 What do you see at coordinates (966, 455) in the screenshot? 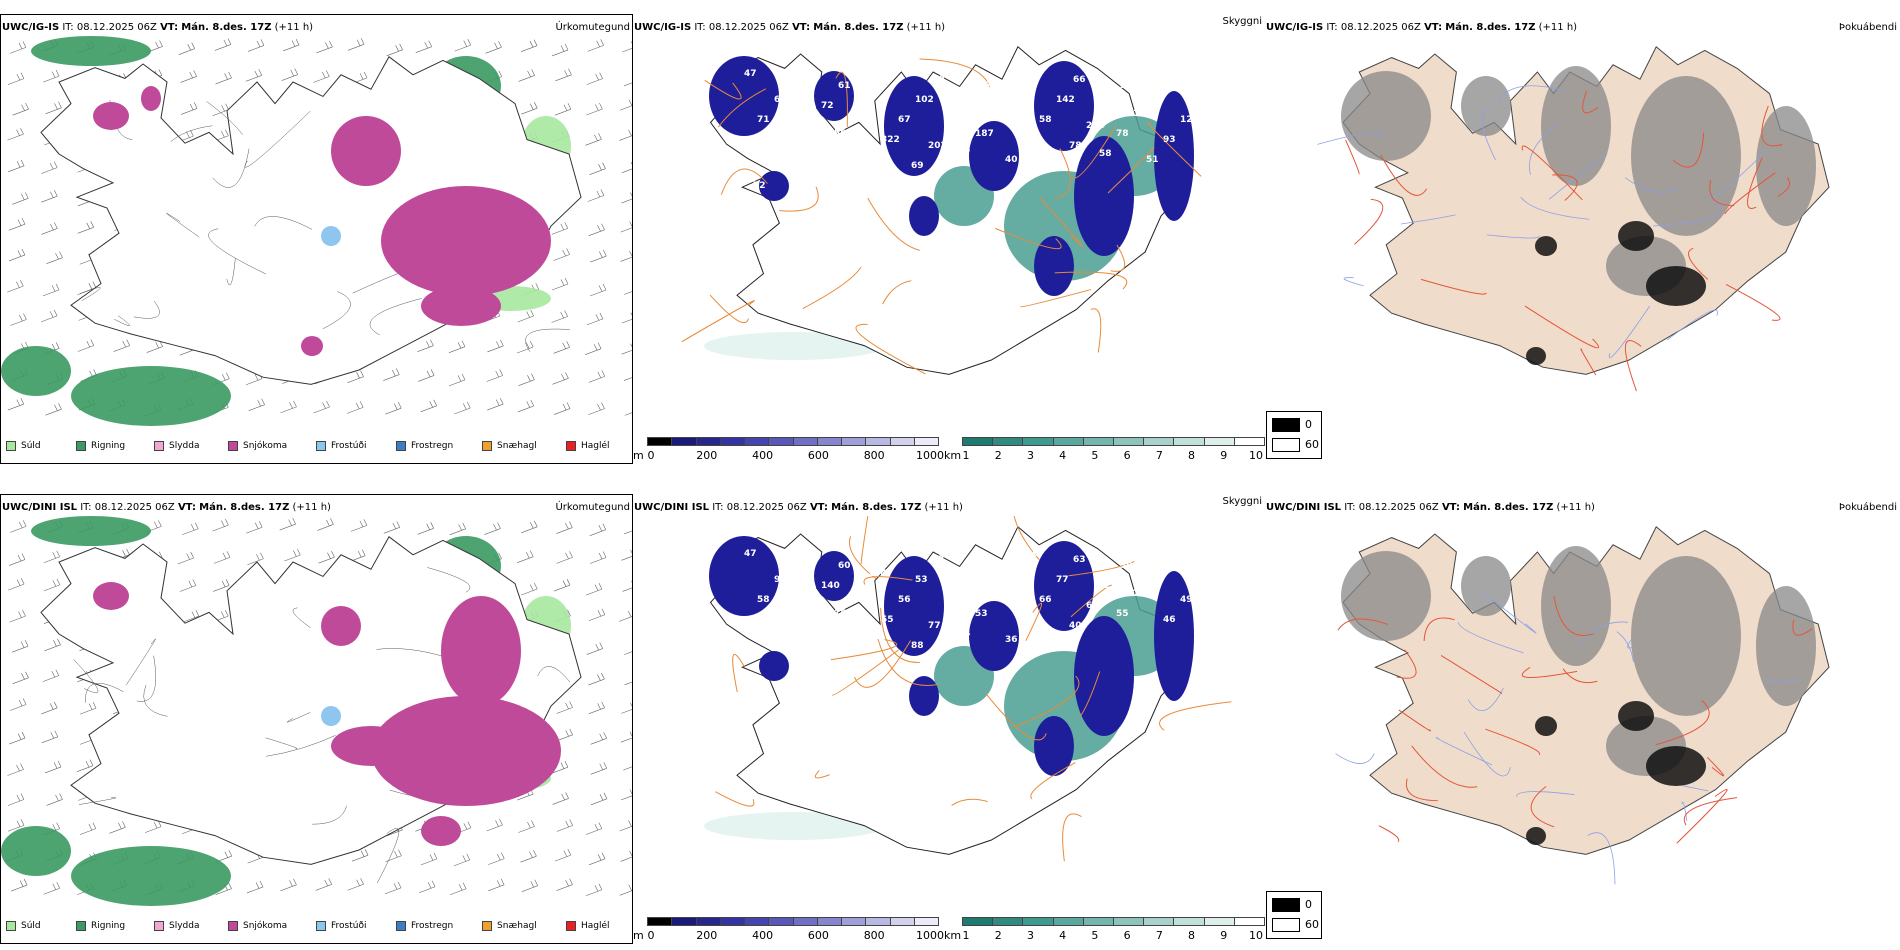
I see `colorbar-tick-label: 1` at bounding box center [966, 455].